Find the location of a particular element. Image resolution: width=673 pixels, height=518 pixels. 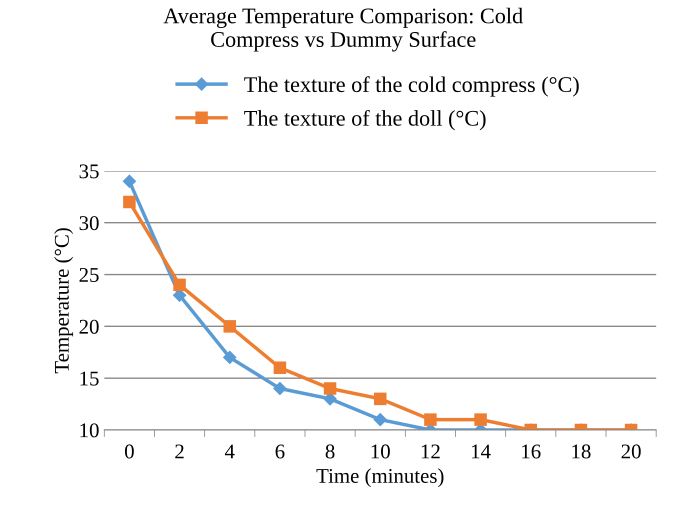

chart-title: Average Temperature Comparison: Cold Compress vs Dummy Surface is located at coordinates (343, 30).